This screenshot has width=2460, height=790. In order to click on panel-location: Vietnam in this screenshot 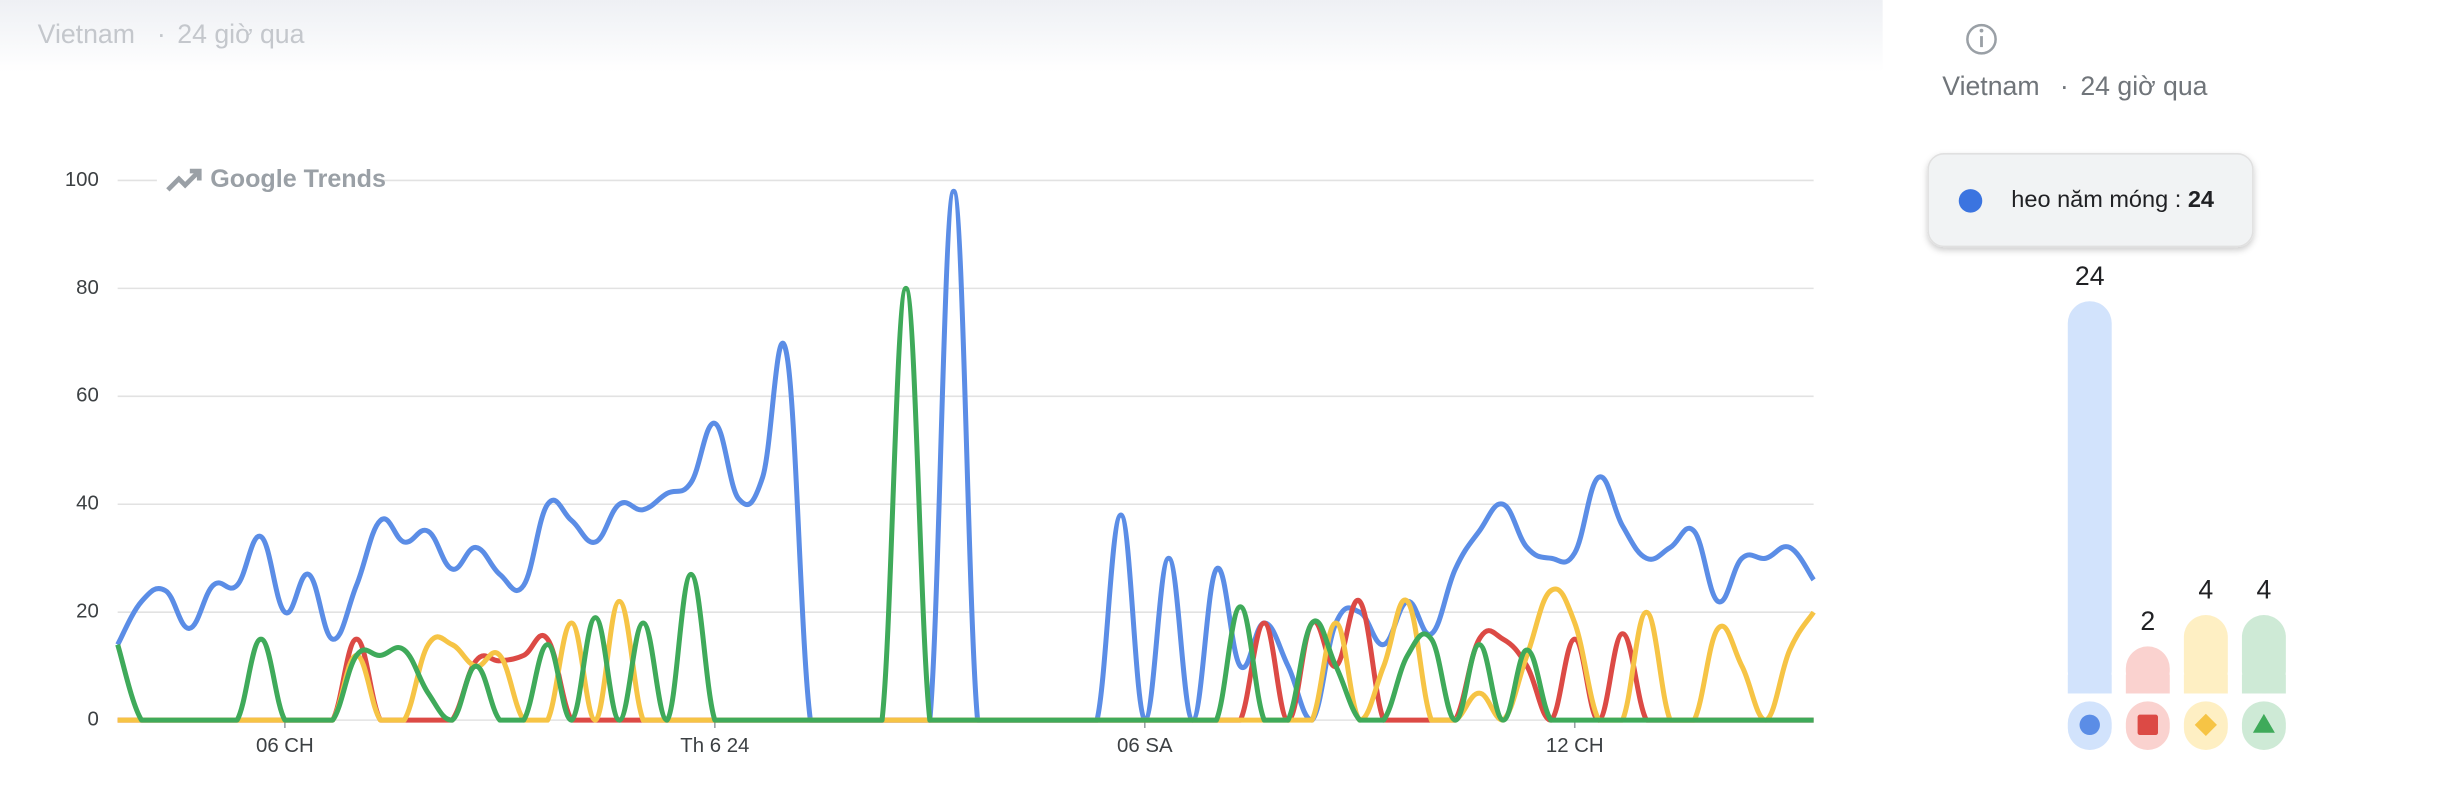, I will do `click(1990, 86)`.